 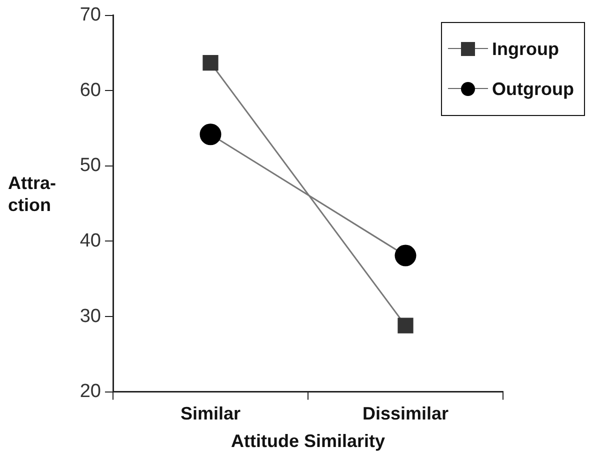 What do you see at coordinates (90, 241) in the screenshot?
I see `y-tick-label: 40` at bounding box center [90, 241].